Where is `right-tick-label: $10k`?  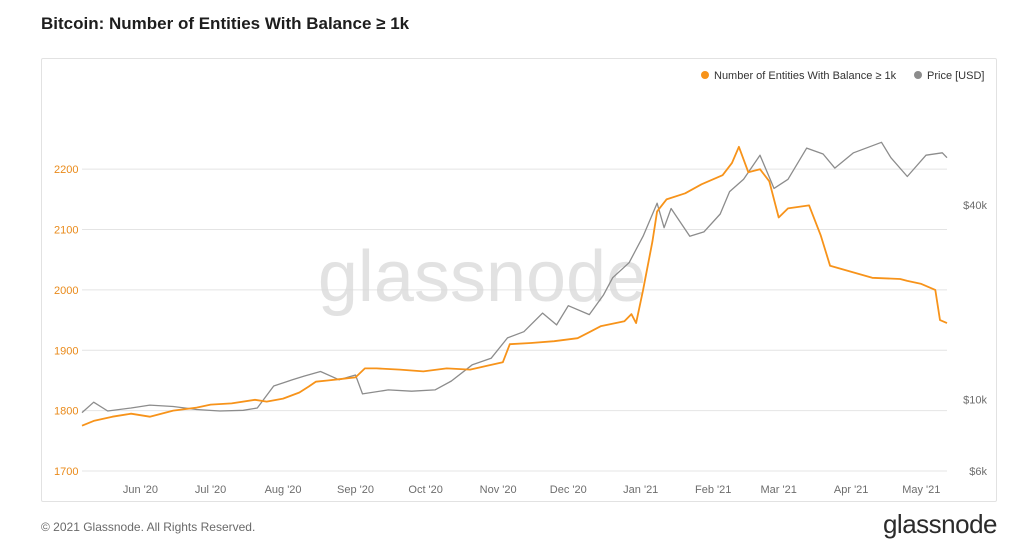 right-tick-label: $10k is located at coordinates (975, 400).